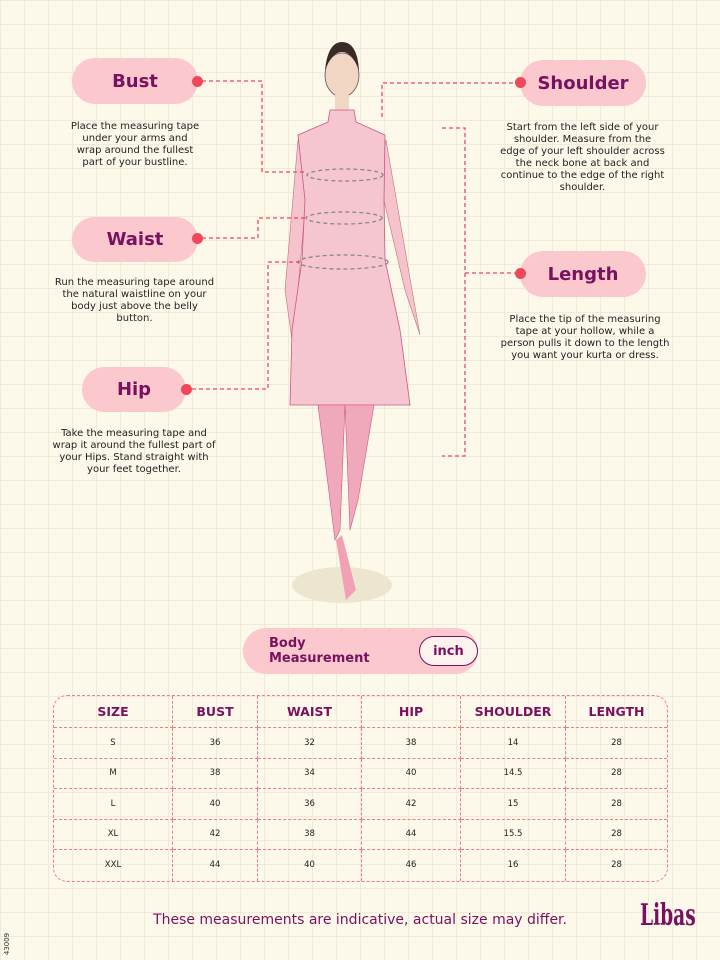  I want to click on waist-pill: Waist, so click(135, 239).